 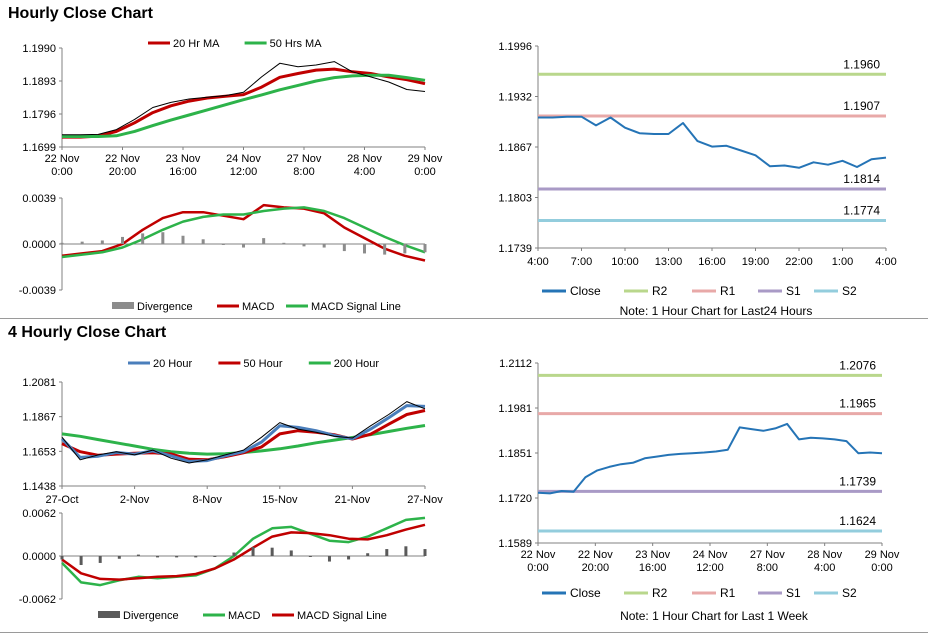 I want to click on y-tick-label: -0.0039, so click(x=37, y=291).